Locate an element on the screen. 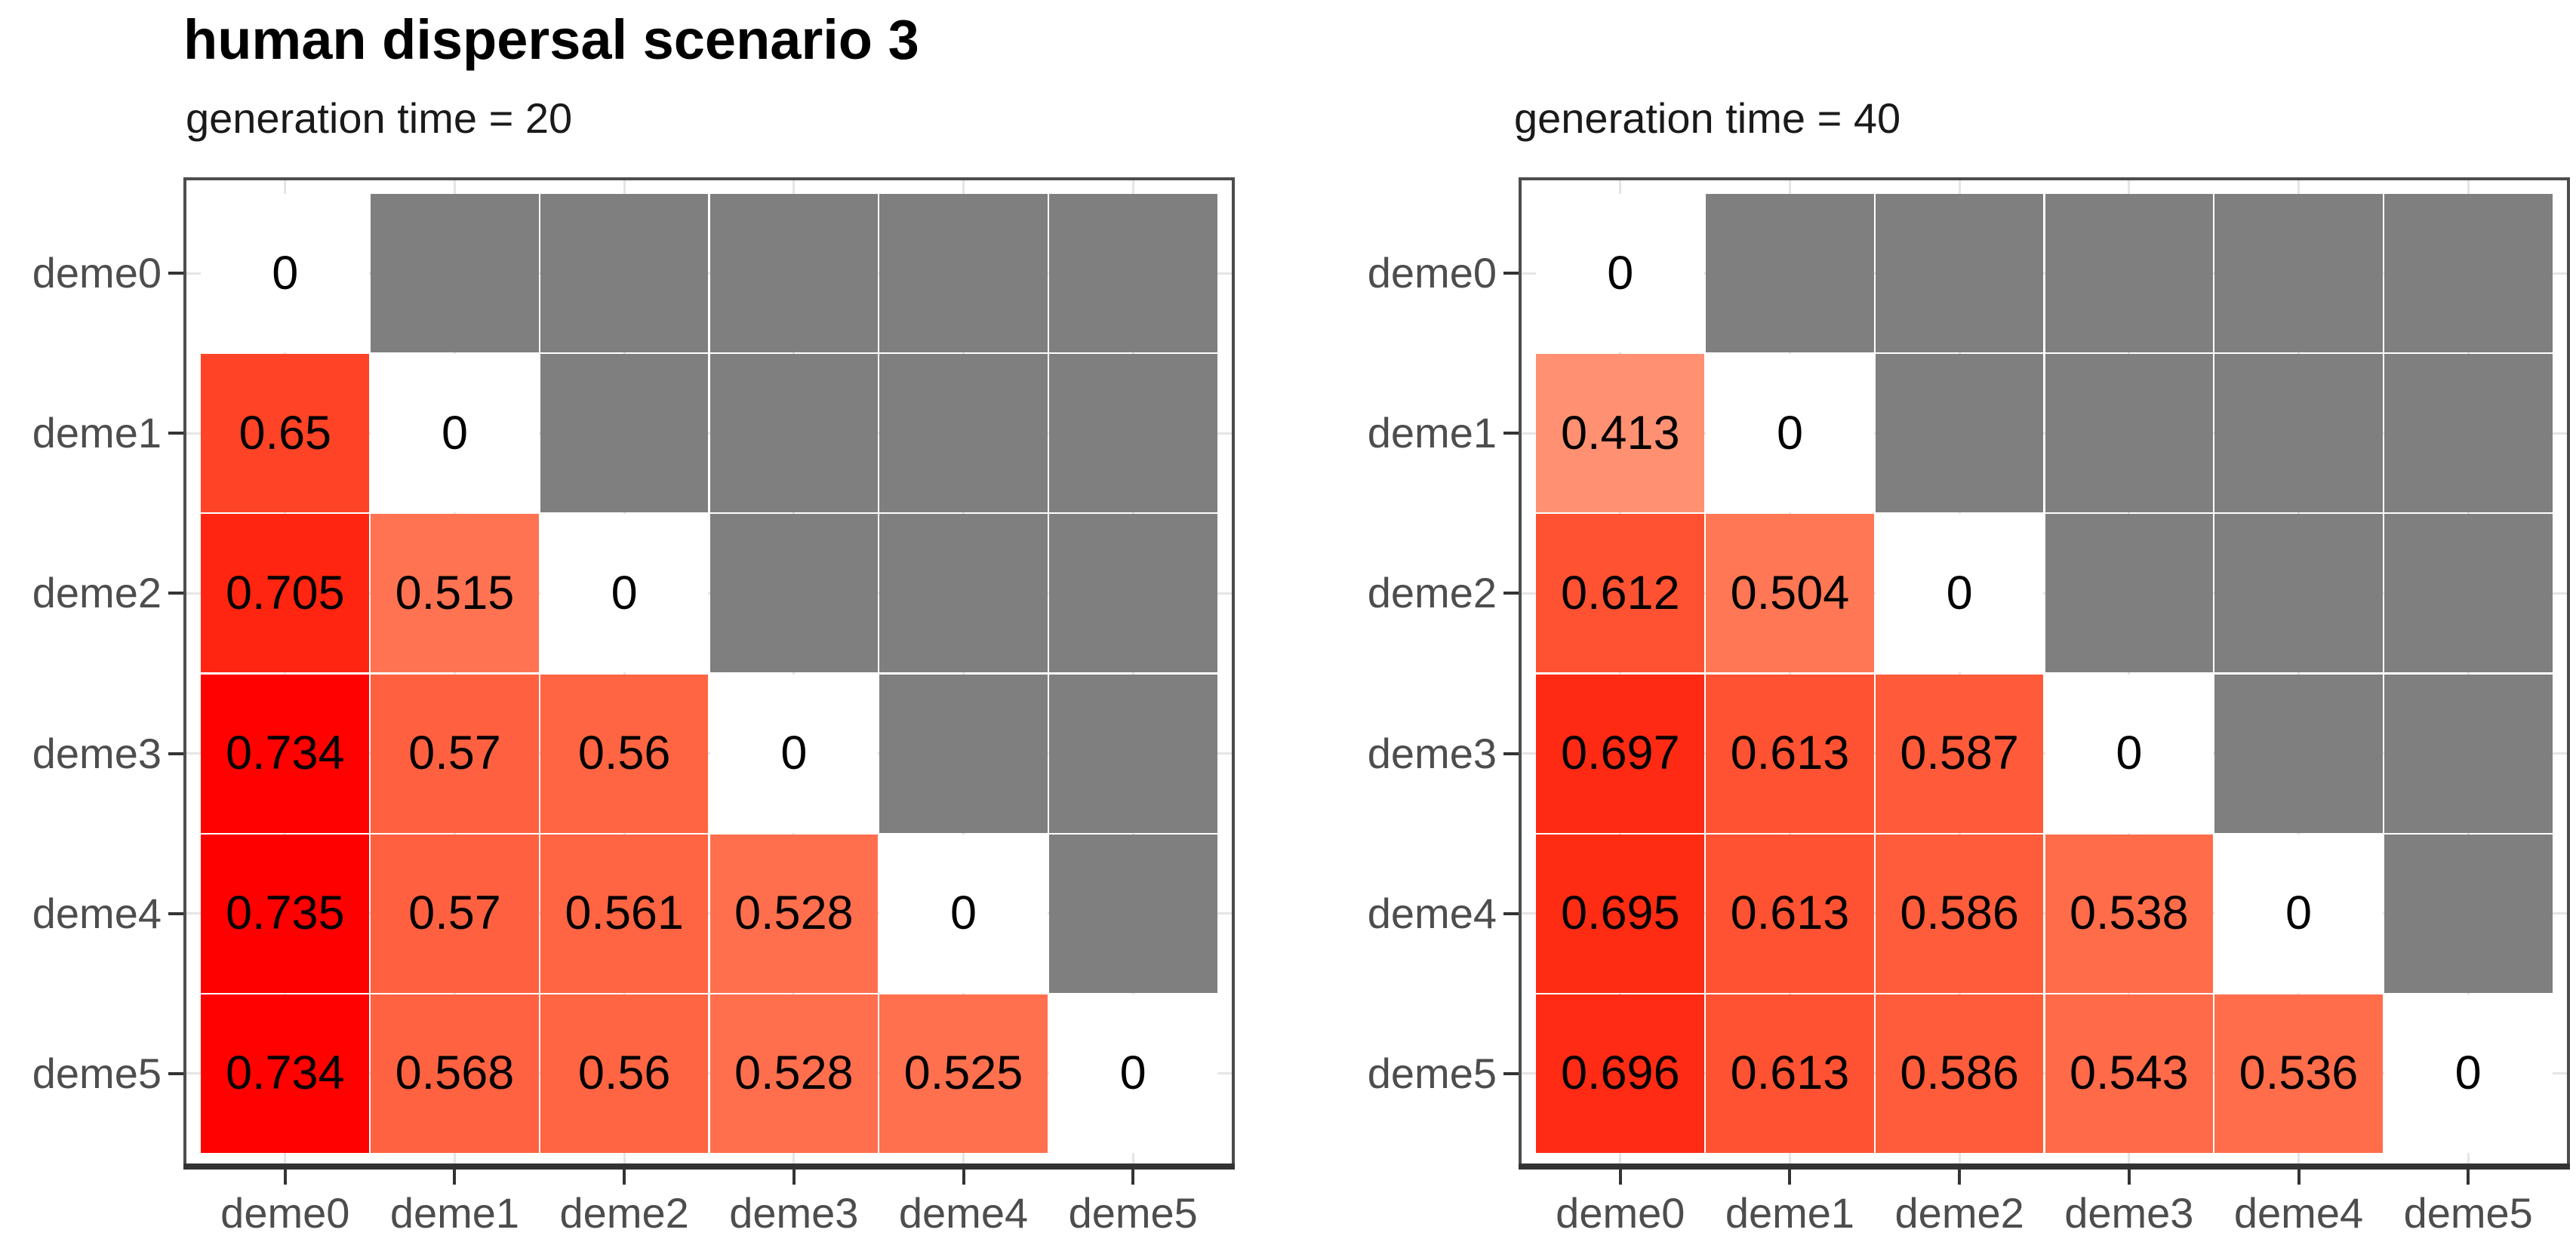  heatmap-cell: 0.536 is located at coordinates (2298, 1073).